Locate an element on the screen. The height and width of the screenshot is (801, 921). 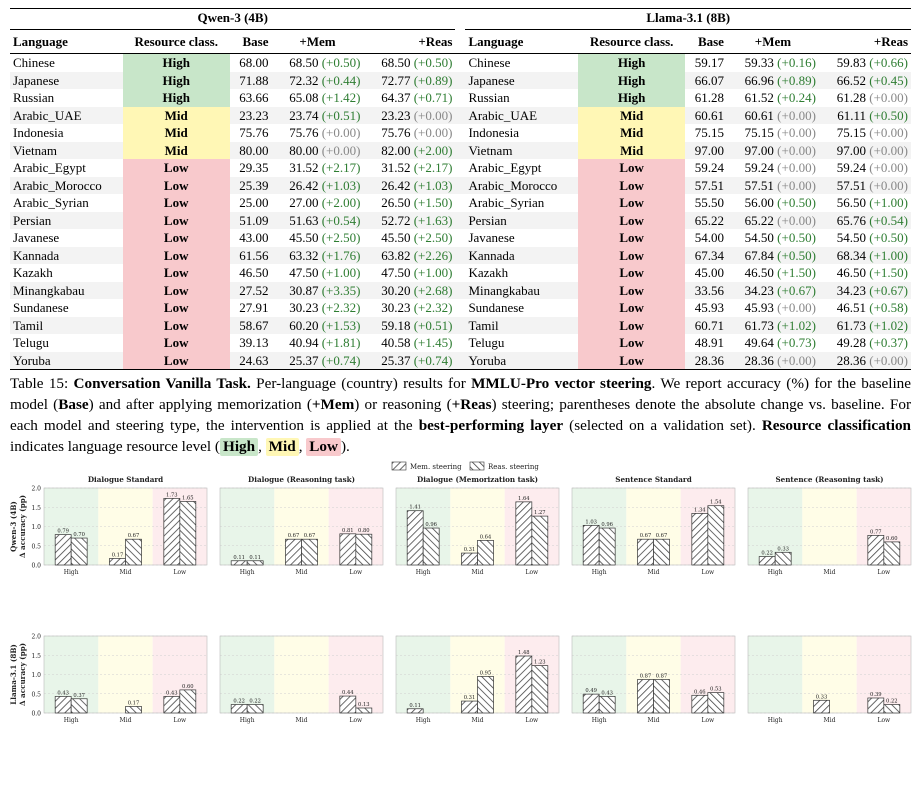
qwen-mem-cell-change: (+2.50) is located at coordinates (341, 237).